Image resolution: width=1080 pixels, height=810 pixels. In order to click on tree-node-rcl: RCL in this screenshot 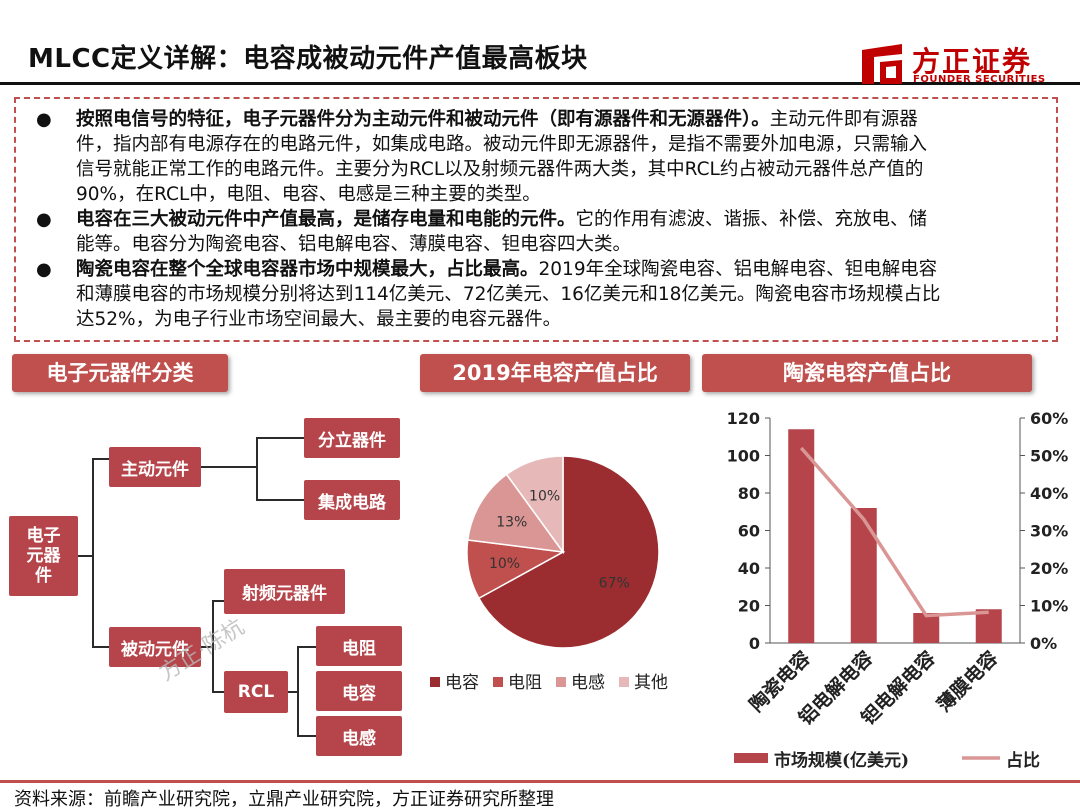, I will do `click(256, 692)`.